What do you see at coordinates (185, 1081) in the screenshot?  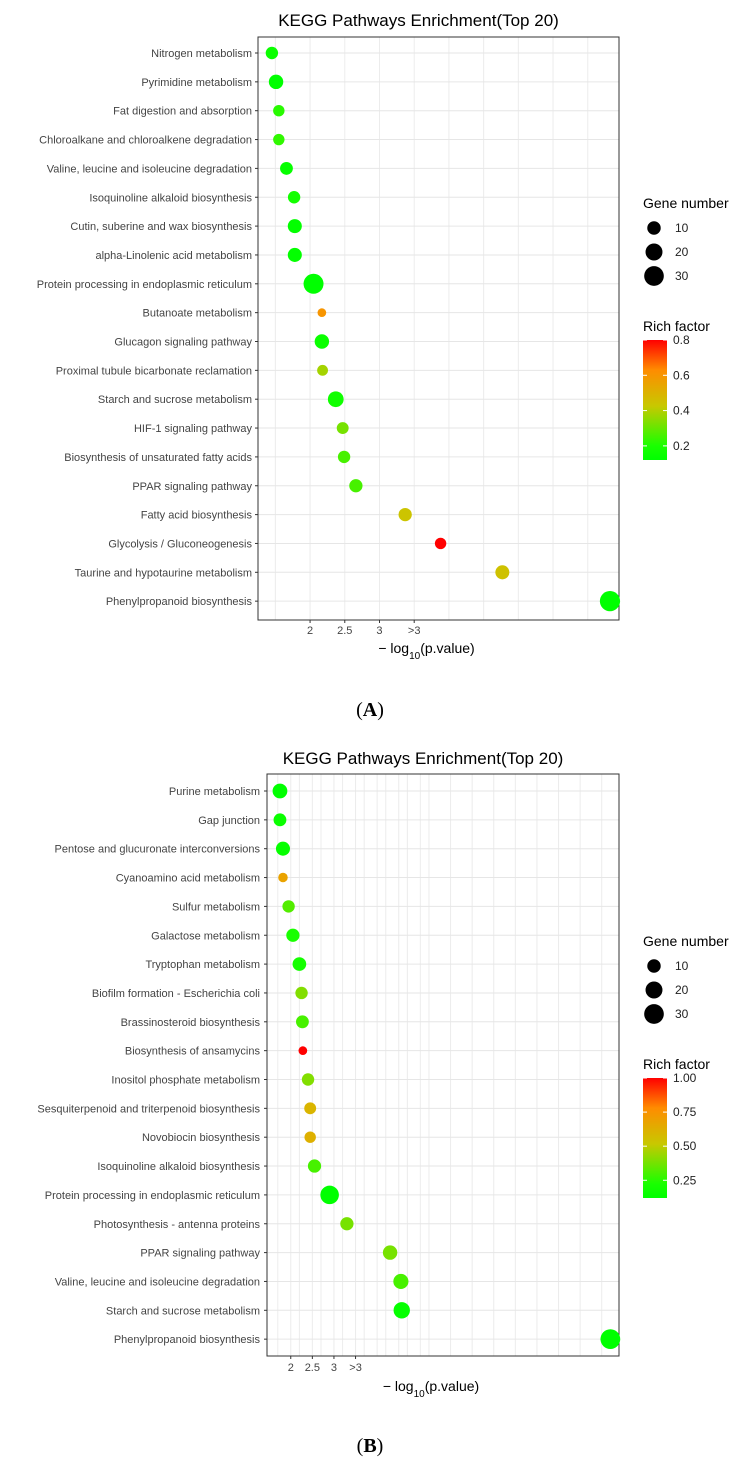 I see `y-tick-label: Inositol phosphate metabolism` at bounding box center [185, 1081].